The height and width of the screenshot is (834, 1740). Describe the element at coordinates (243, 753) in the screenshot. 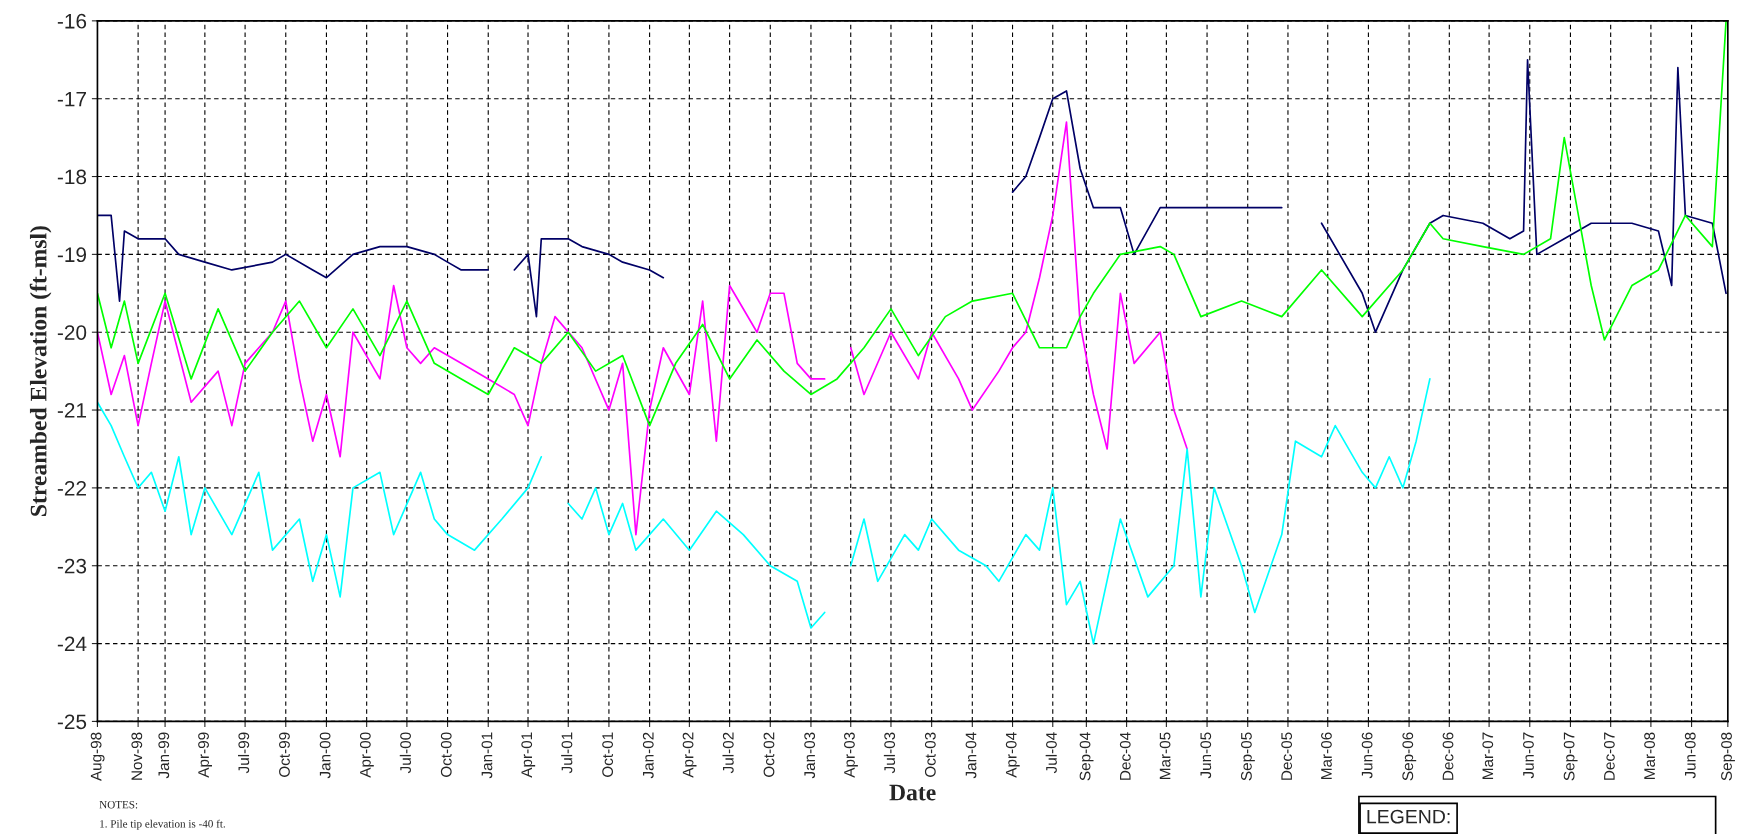

I see `x-tick-label: Jul-99` at that location.